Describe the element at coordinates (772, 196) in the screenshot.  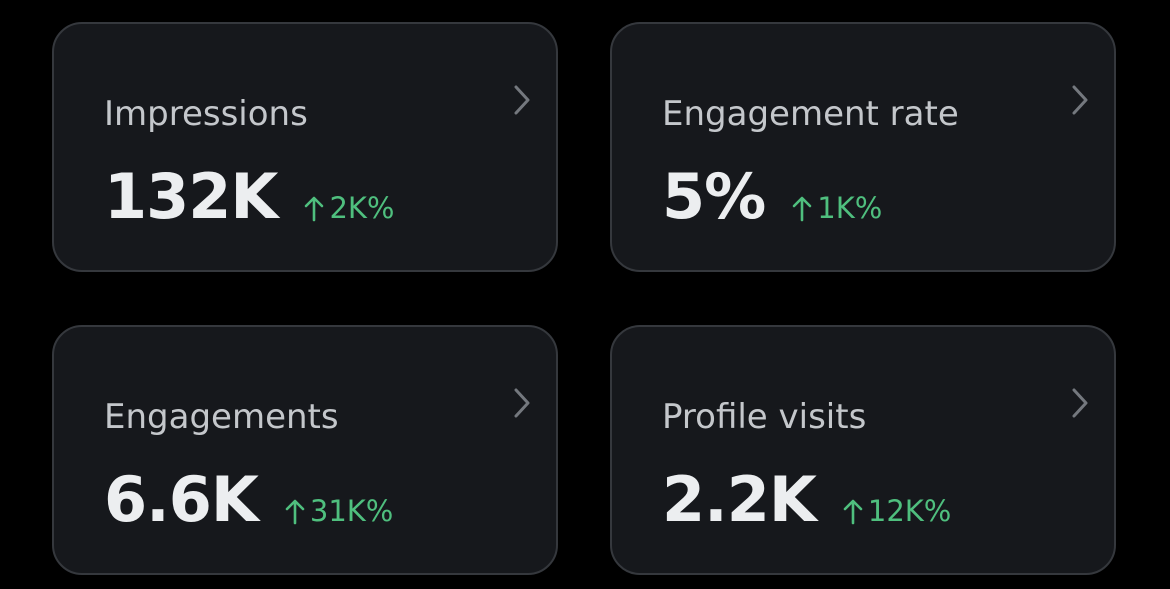
I see `metric-row: 5% 1K%` at that location.